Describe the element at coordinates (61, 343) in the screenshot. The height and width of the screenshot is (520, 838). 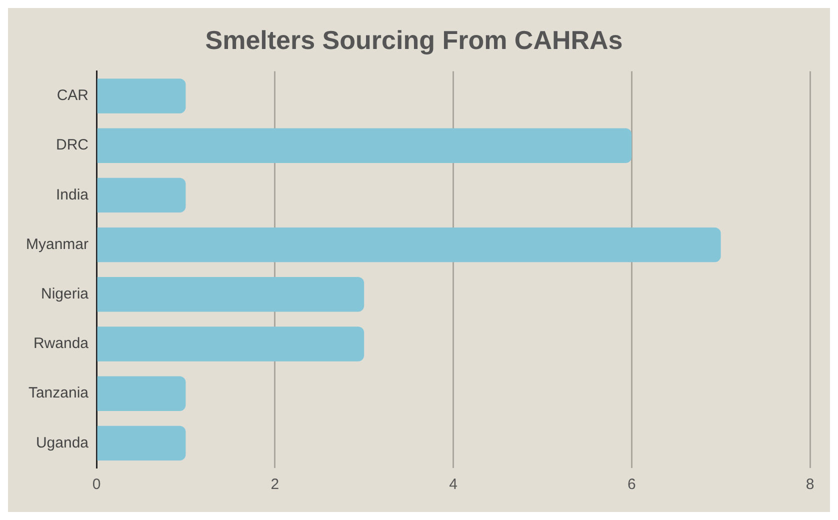
I see `y-tick-label: Rwanda` at that location.